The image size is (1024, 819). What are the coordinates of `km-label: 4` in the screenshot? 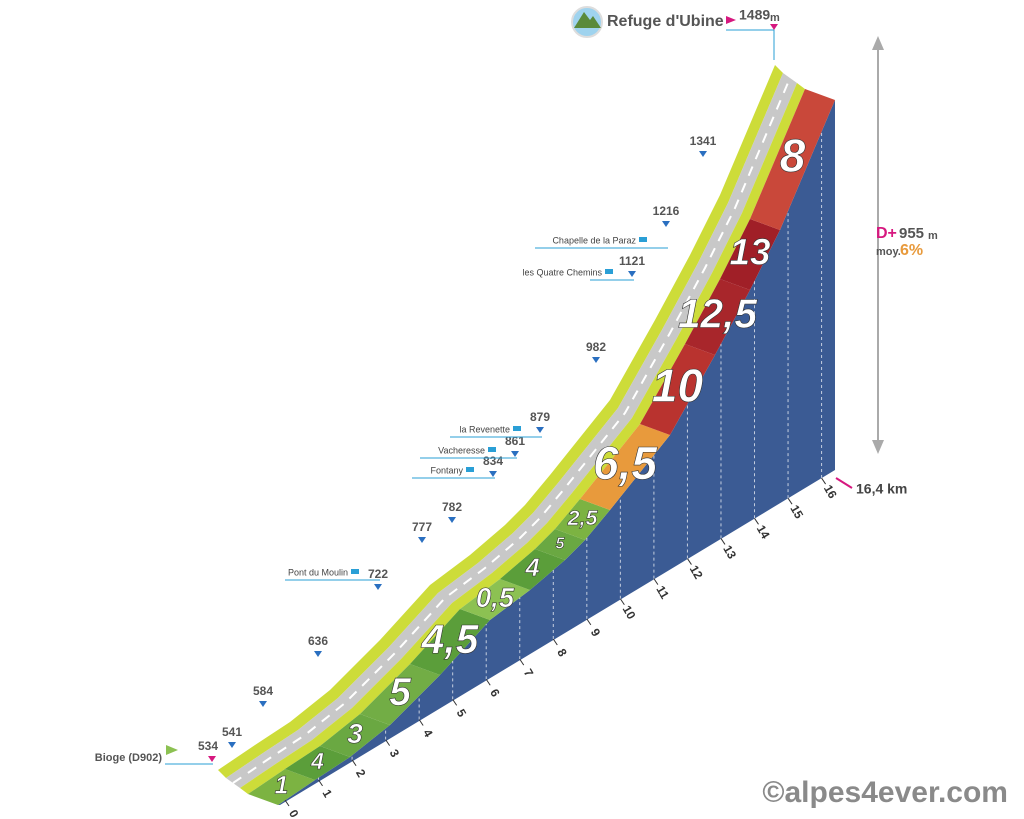 It's located at (428, 733).